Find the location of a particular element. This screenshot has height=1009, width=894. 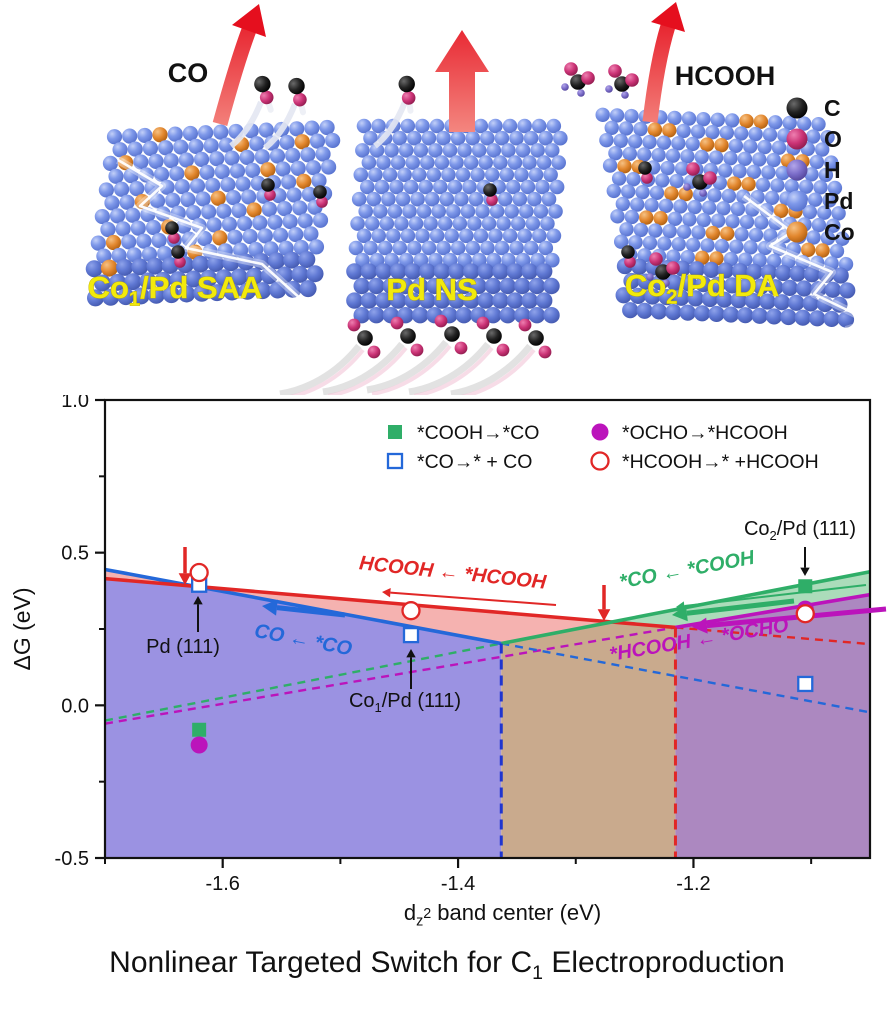

h-atom-icon is located at coordinates (797, 170).